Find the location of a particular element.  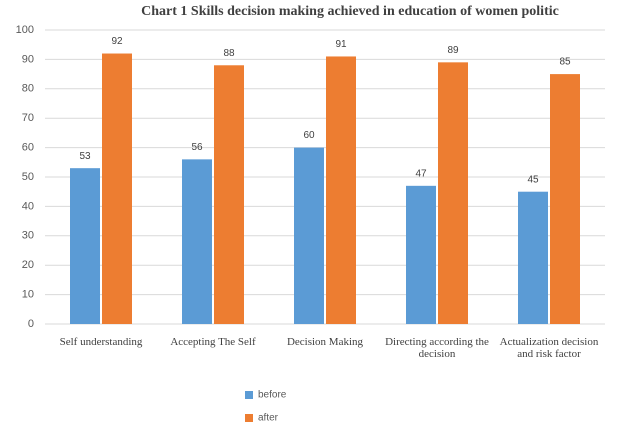

data-label: 45 is located at coordinates (533, 179).